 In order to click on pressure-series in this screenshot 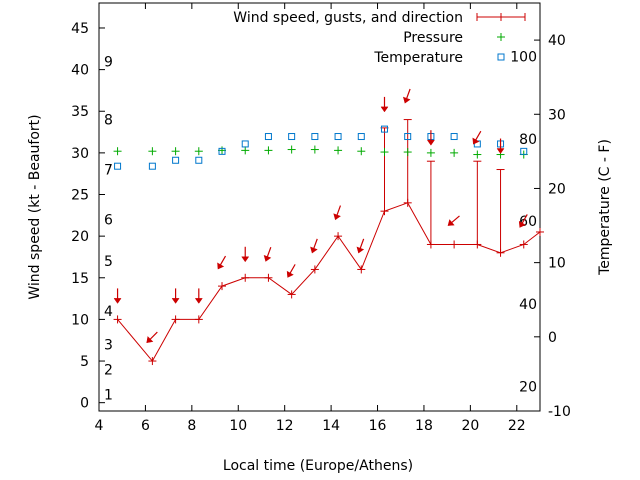, I will do `click(320, 152)`.